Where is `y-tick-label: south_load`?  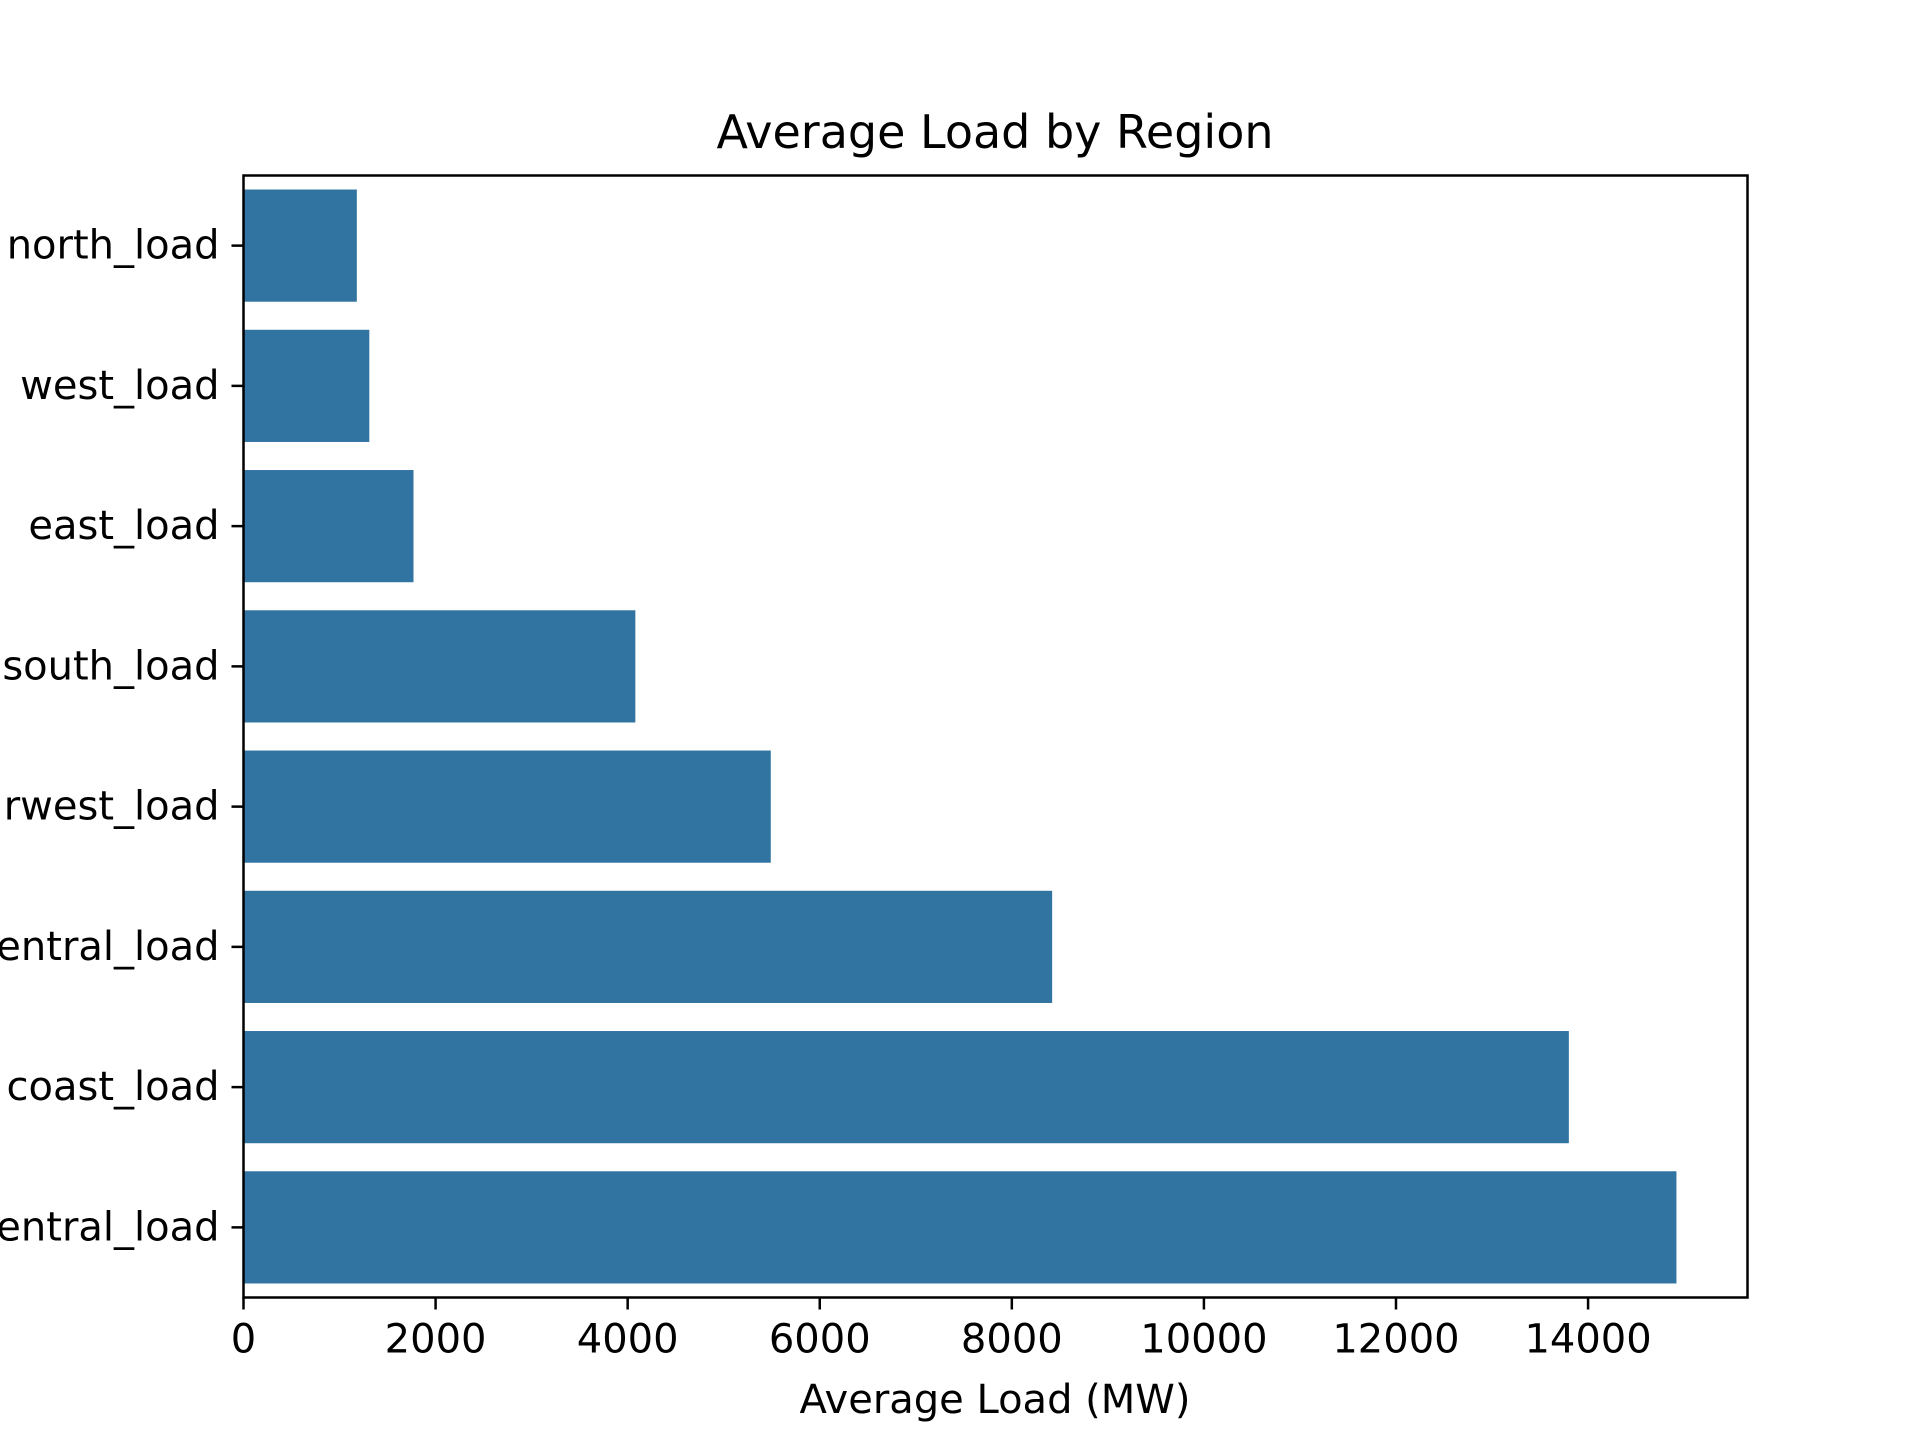 y-tick-label: south_load is located at coordinates (110, 666).